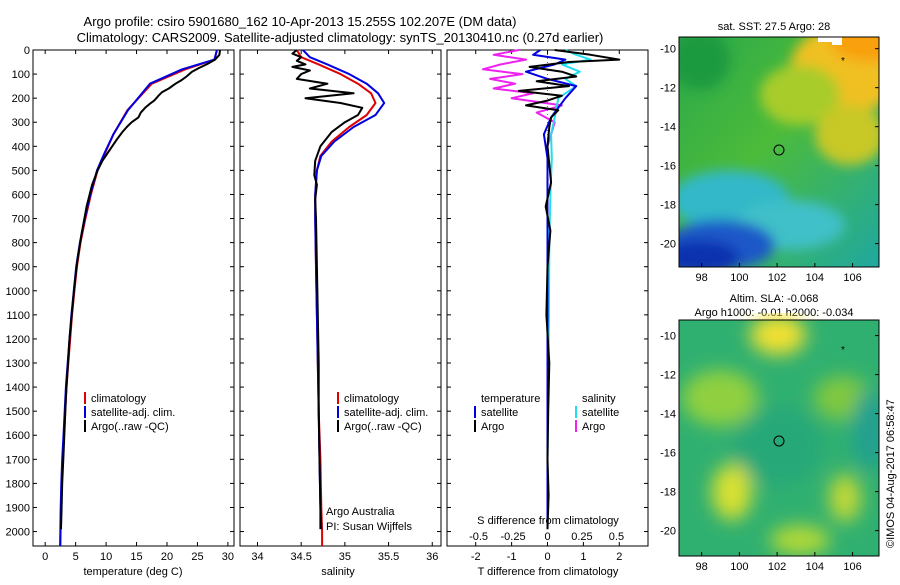  I want to click on y-tick-label: 100, so click(21, 75).